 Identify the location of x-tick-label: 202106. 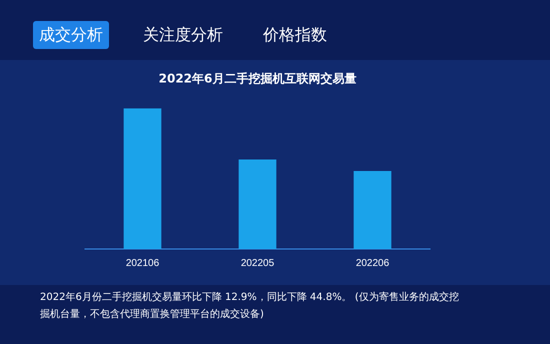
(143, 263).